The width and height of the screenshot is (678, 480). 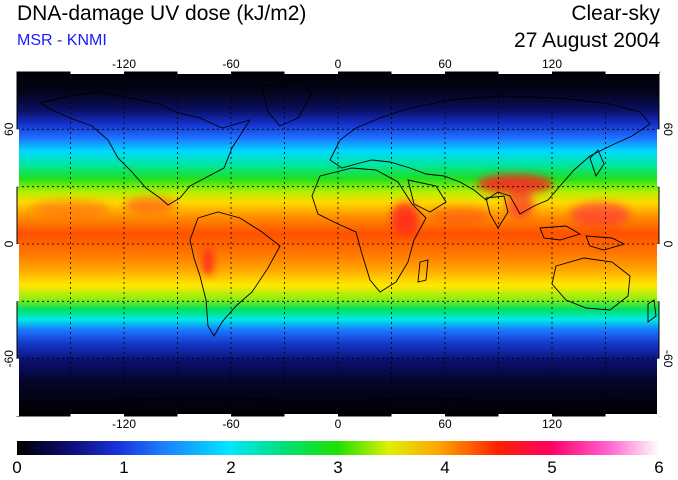 What do you see at coordinates (338, 467) in the screenshot?
I see `colorbar-tick: 3` at bounding box center [338, 467].